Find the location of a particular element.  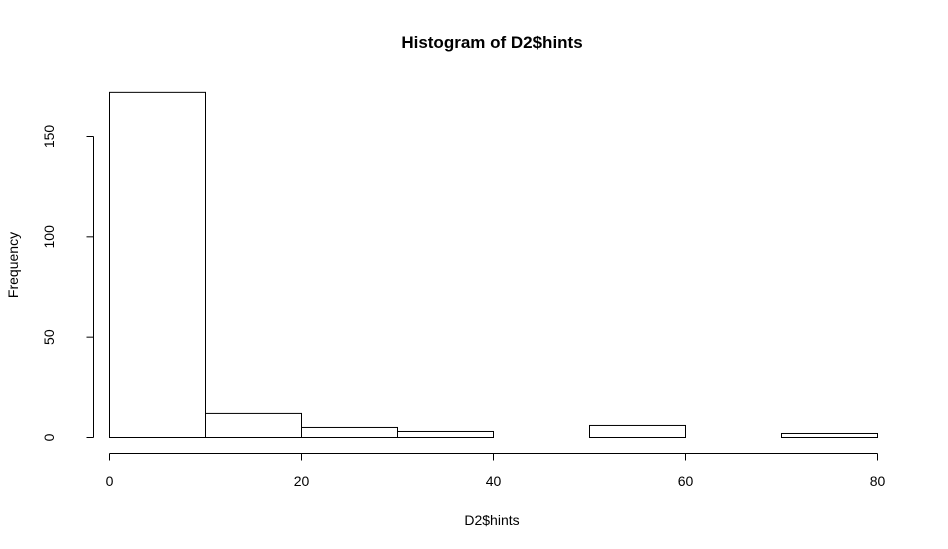

x-tick-label: 60 is located at coordinates (686, 481).